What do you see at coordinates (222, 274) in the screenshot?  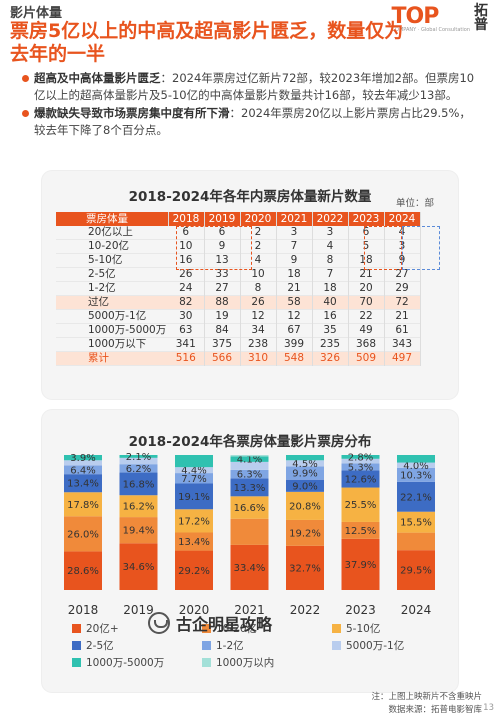 I see `table-cell: 33` at bounding box center [222, 274].